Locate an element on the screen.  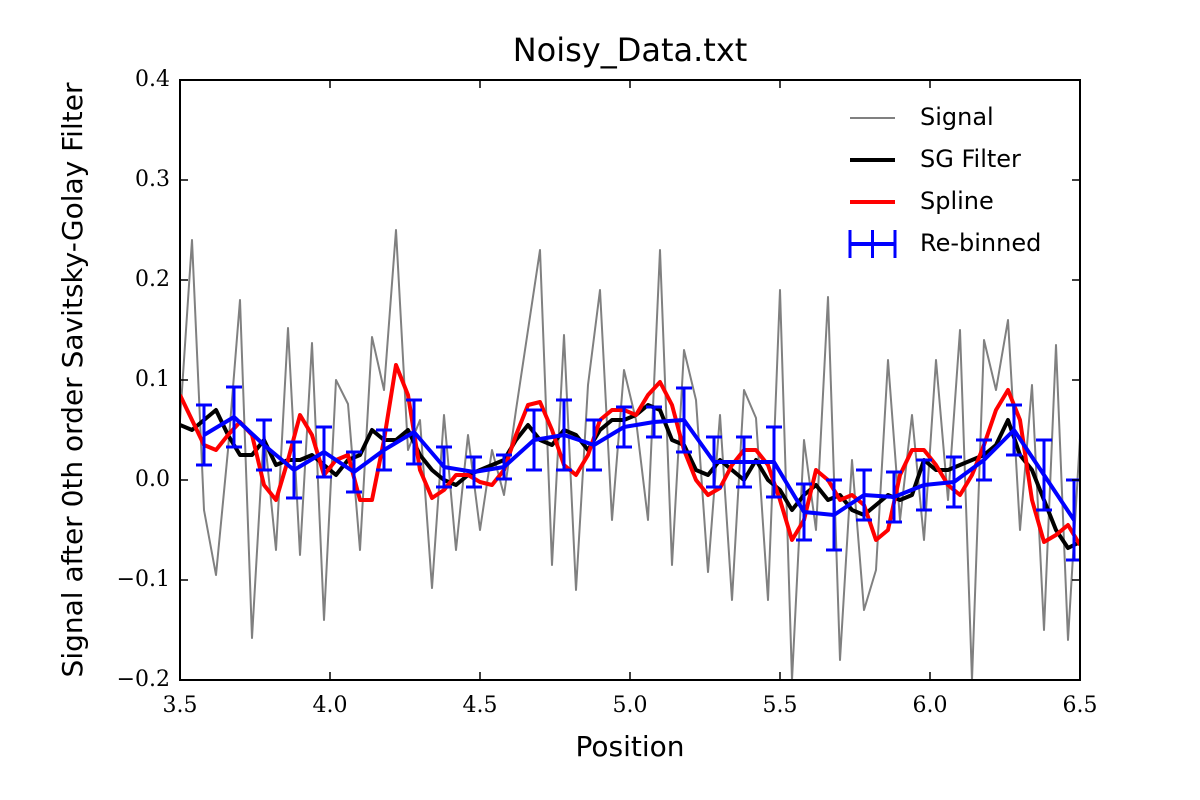
legend-label: Re-binned is located at coordinates (980, 243).